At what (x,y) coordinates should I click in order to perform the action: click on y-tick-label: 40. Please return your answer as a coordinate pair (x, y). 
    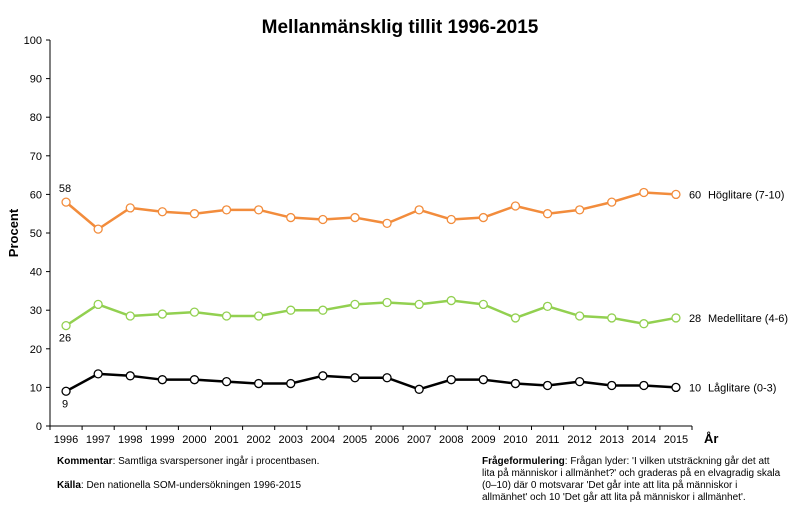
    Looking at the image, I should click on (36, 273).